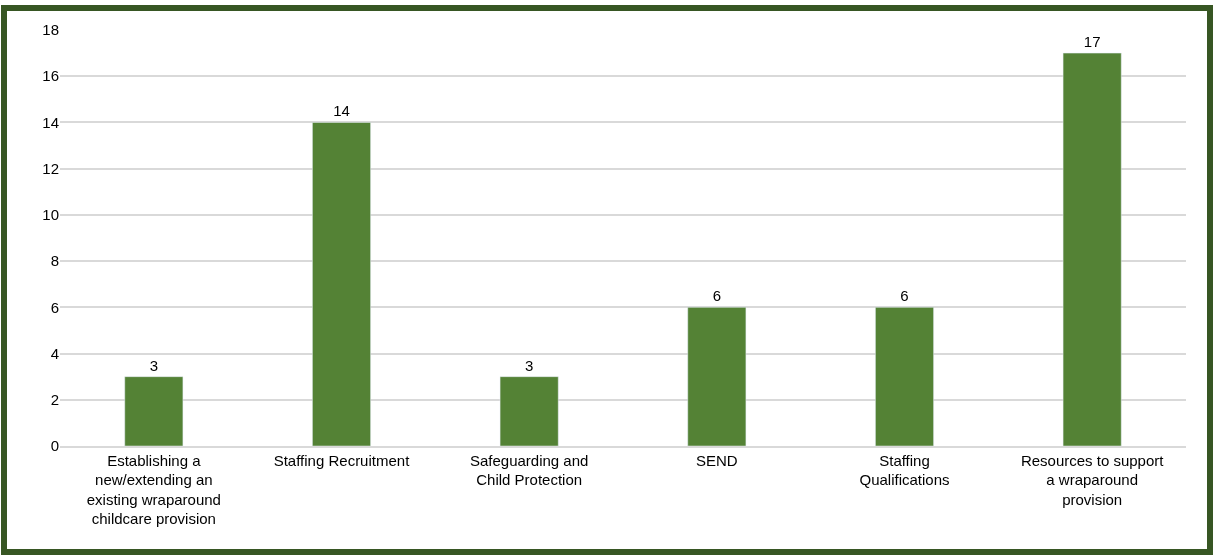 This screenshot has height=556, width=1214. What do you see at coordinates (54, 307) in the screenshot?
I see `y-tick-label: 6` at bounding box center [54, 307].